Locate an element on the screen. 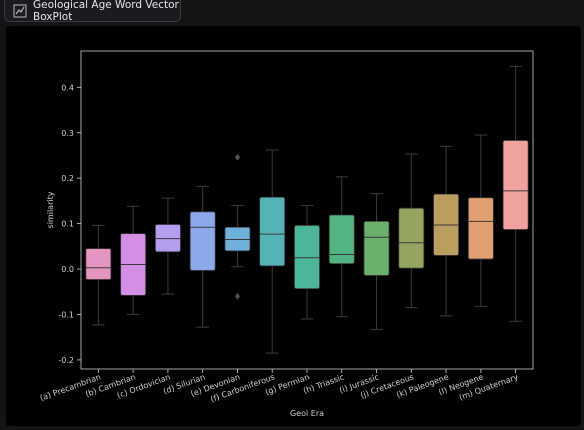 The image size is (584, 430). y-tick-label: -0.2 is located at coordinates (66, 360).